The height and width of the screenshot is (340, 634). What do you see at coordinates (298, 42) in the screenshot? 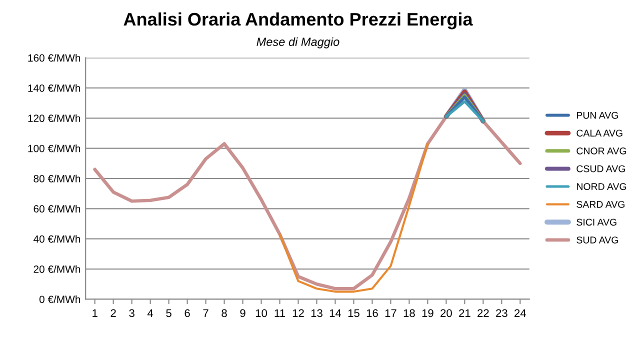
I see `chart-subtitle: Mese di Maggio` at bounding box center [298, 42].